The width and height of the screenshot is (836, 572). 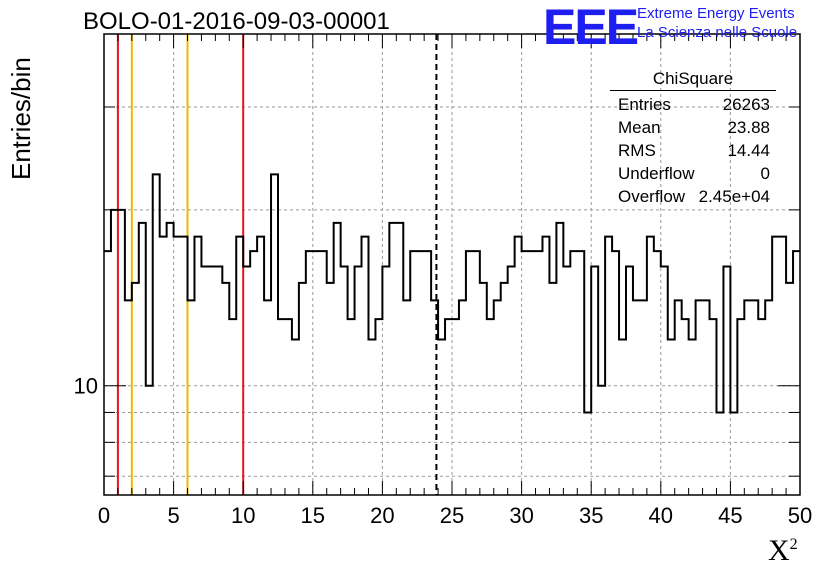 I want to click on stats-row-mean: Mean 23.88, so click(x=693, y=127).